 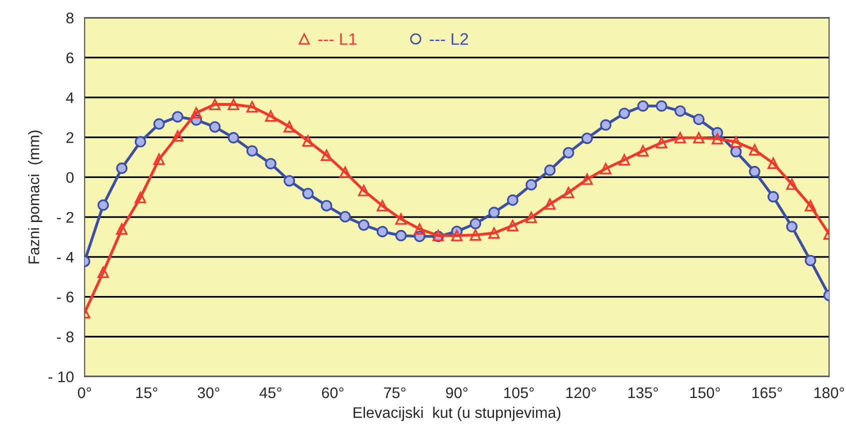 I want to click on x-tick-label: 180°, so click(x=829, y=392).